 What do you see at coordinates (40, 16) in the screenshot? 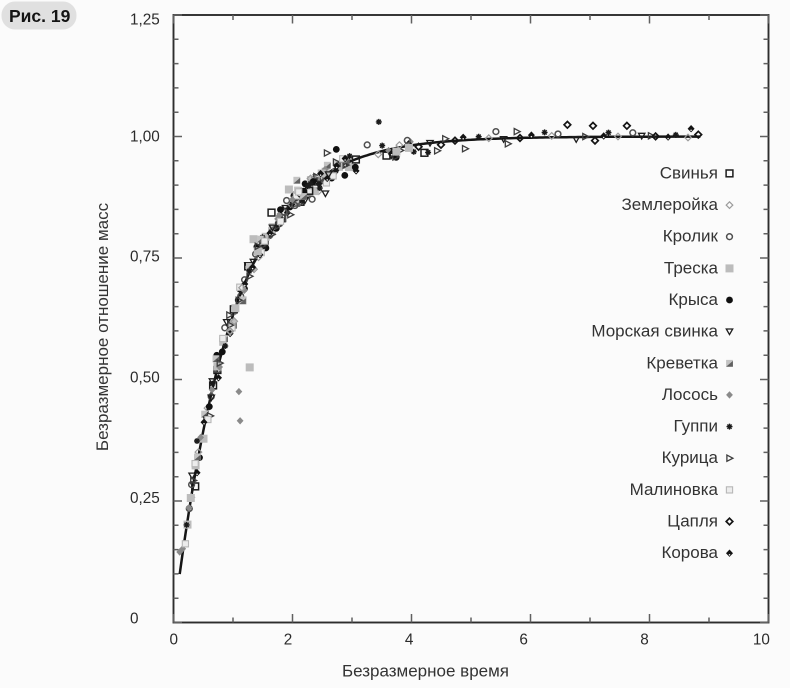
I see `svg-text: Рис. 19` at bounding box center [40, 16].